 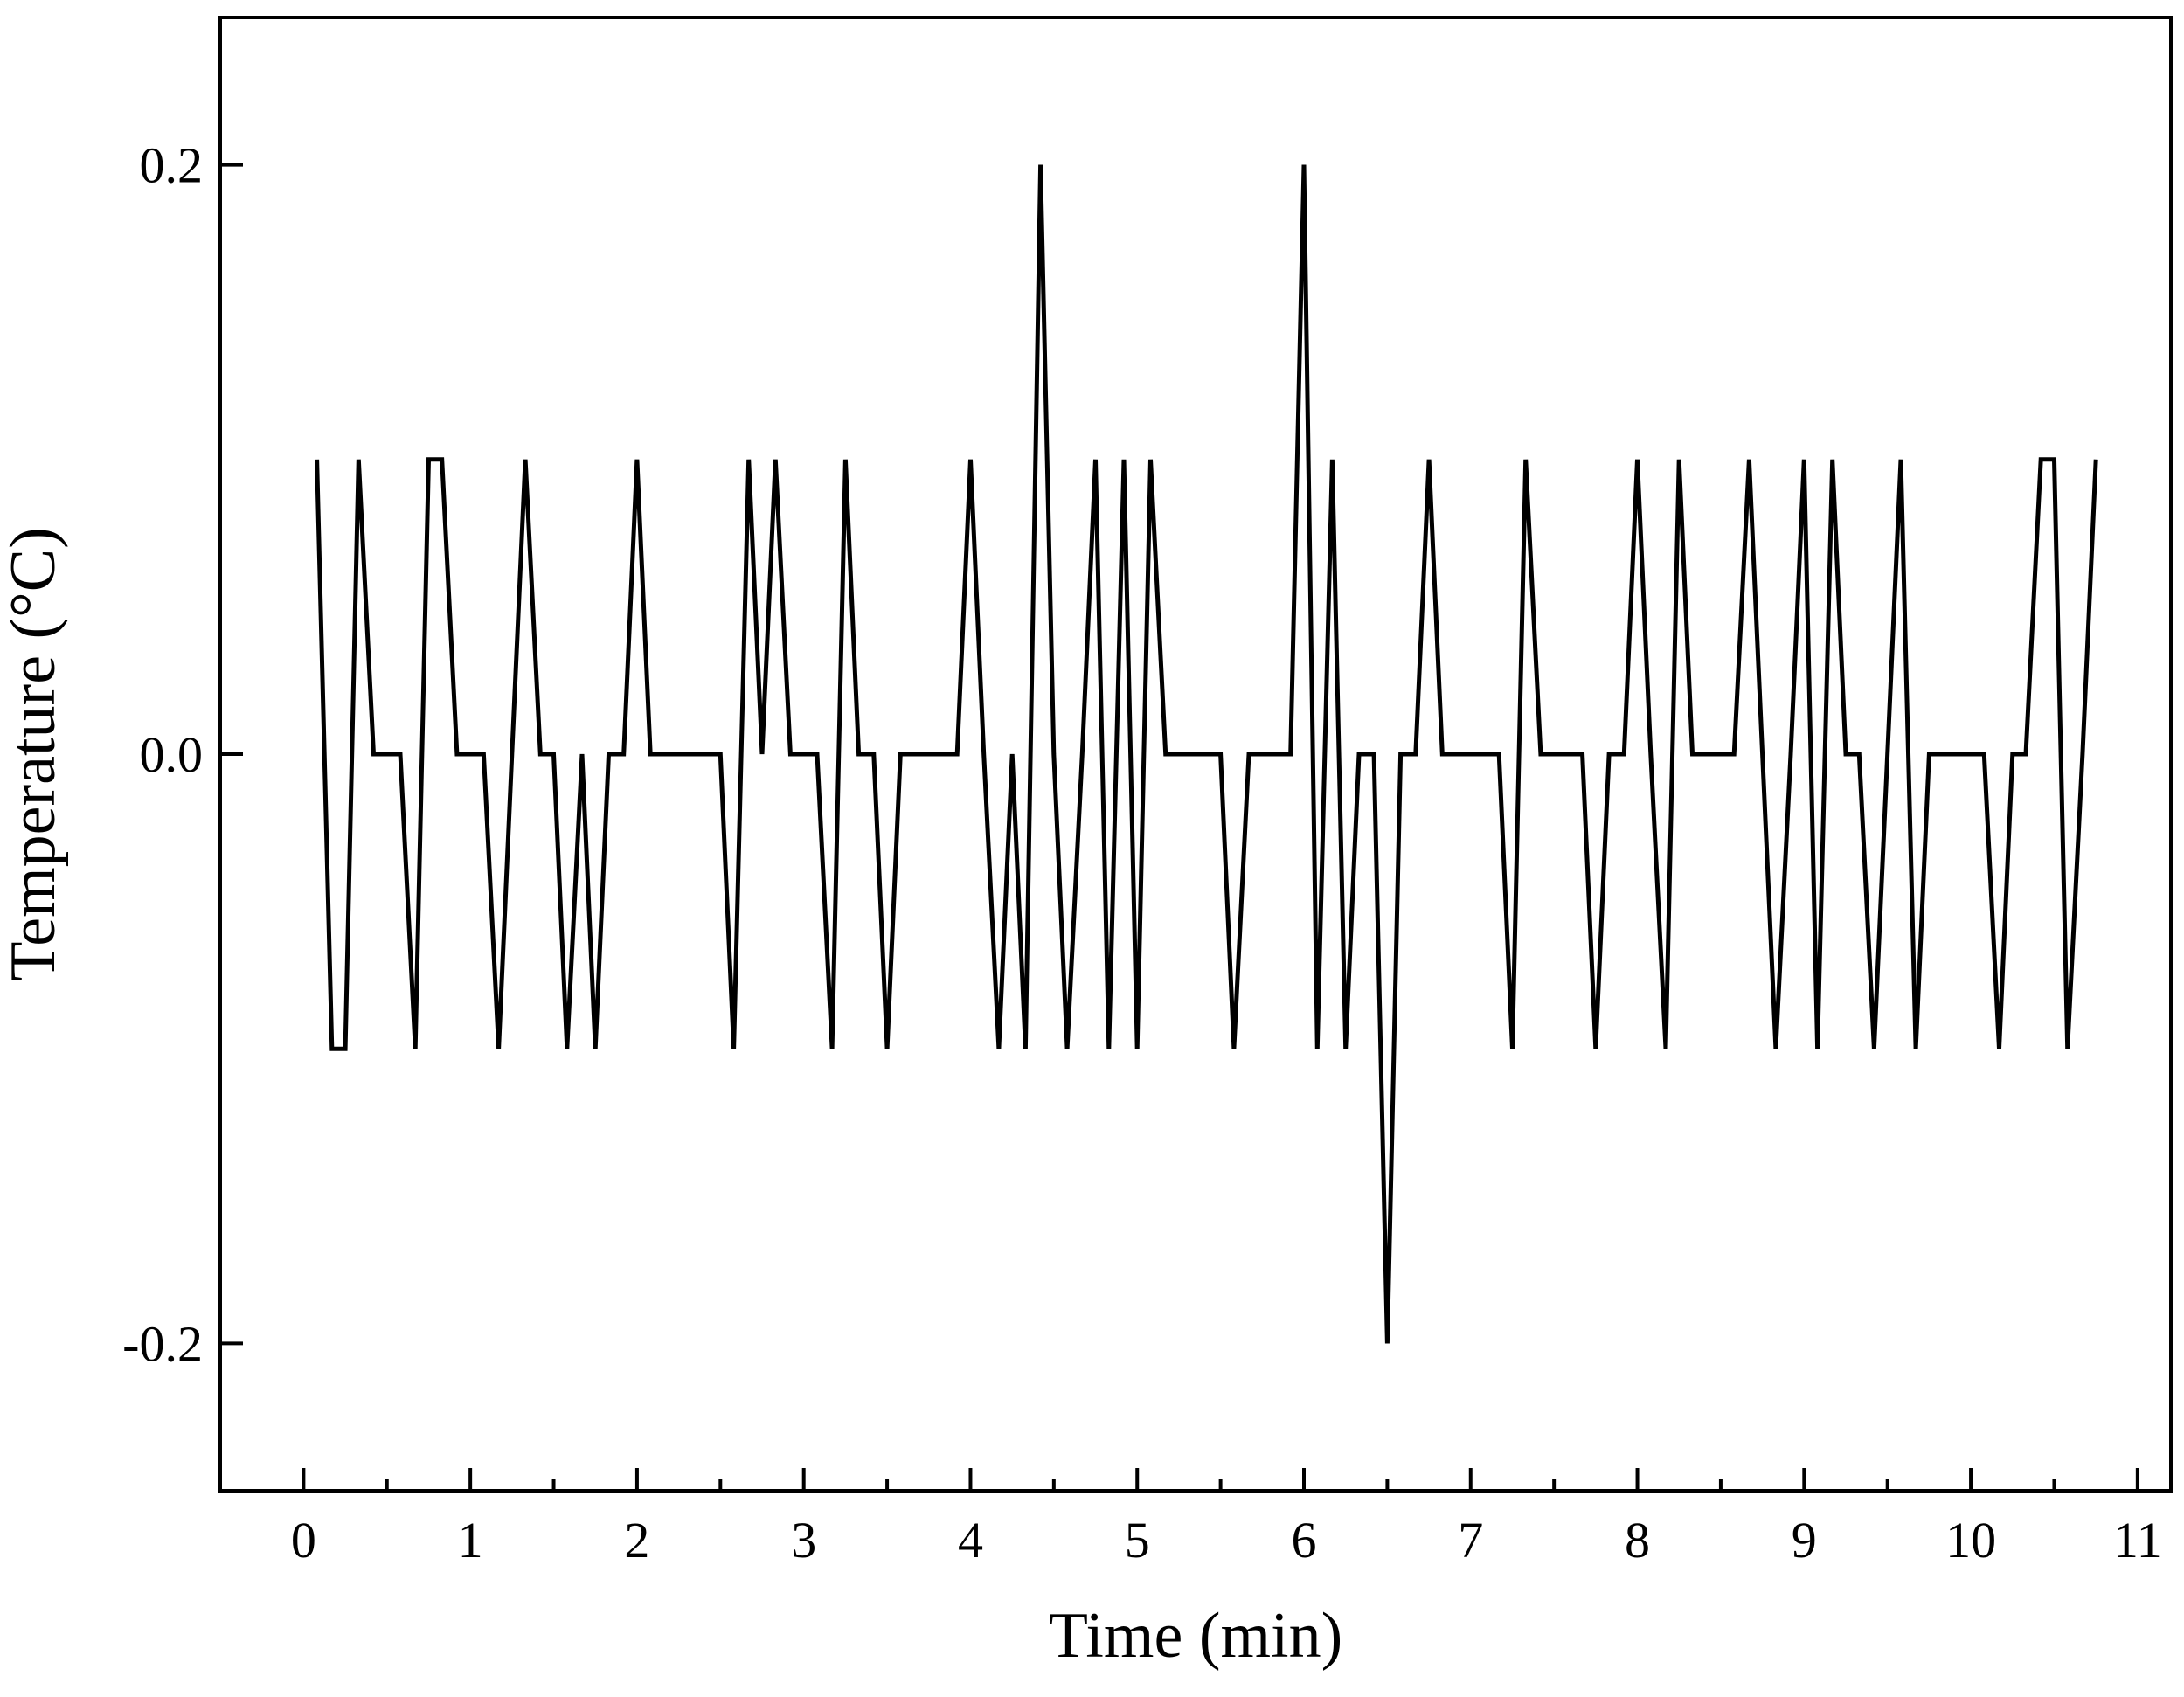 What do you see at coordinates (636, 1540) in the screenshot?
I see `x-tick-label: 2` at bounding box center [636, 1540].